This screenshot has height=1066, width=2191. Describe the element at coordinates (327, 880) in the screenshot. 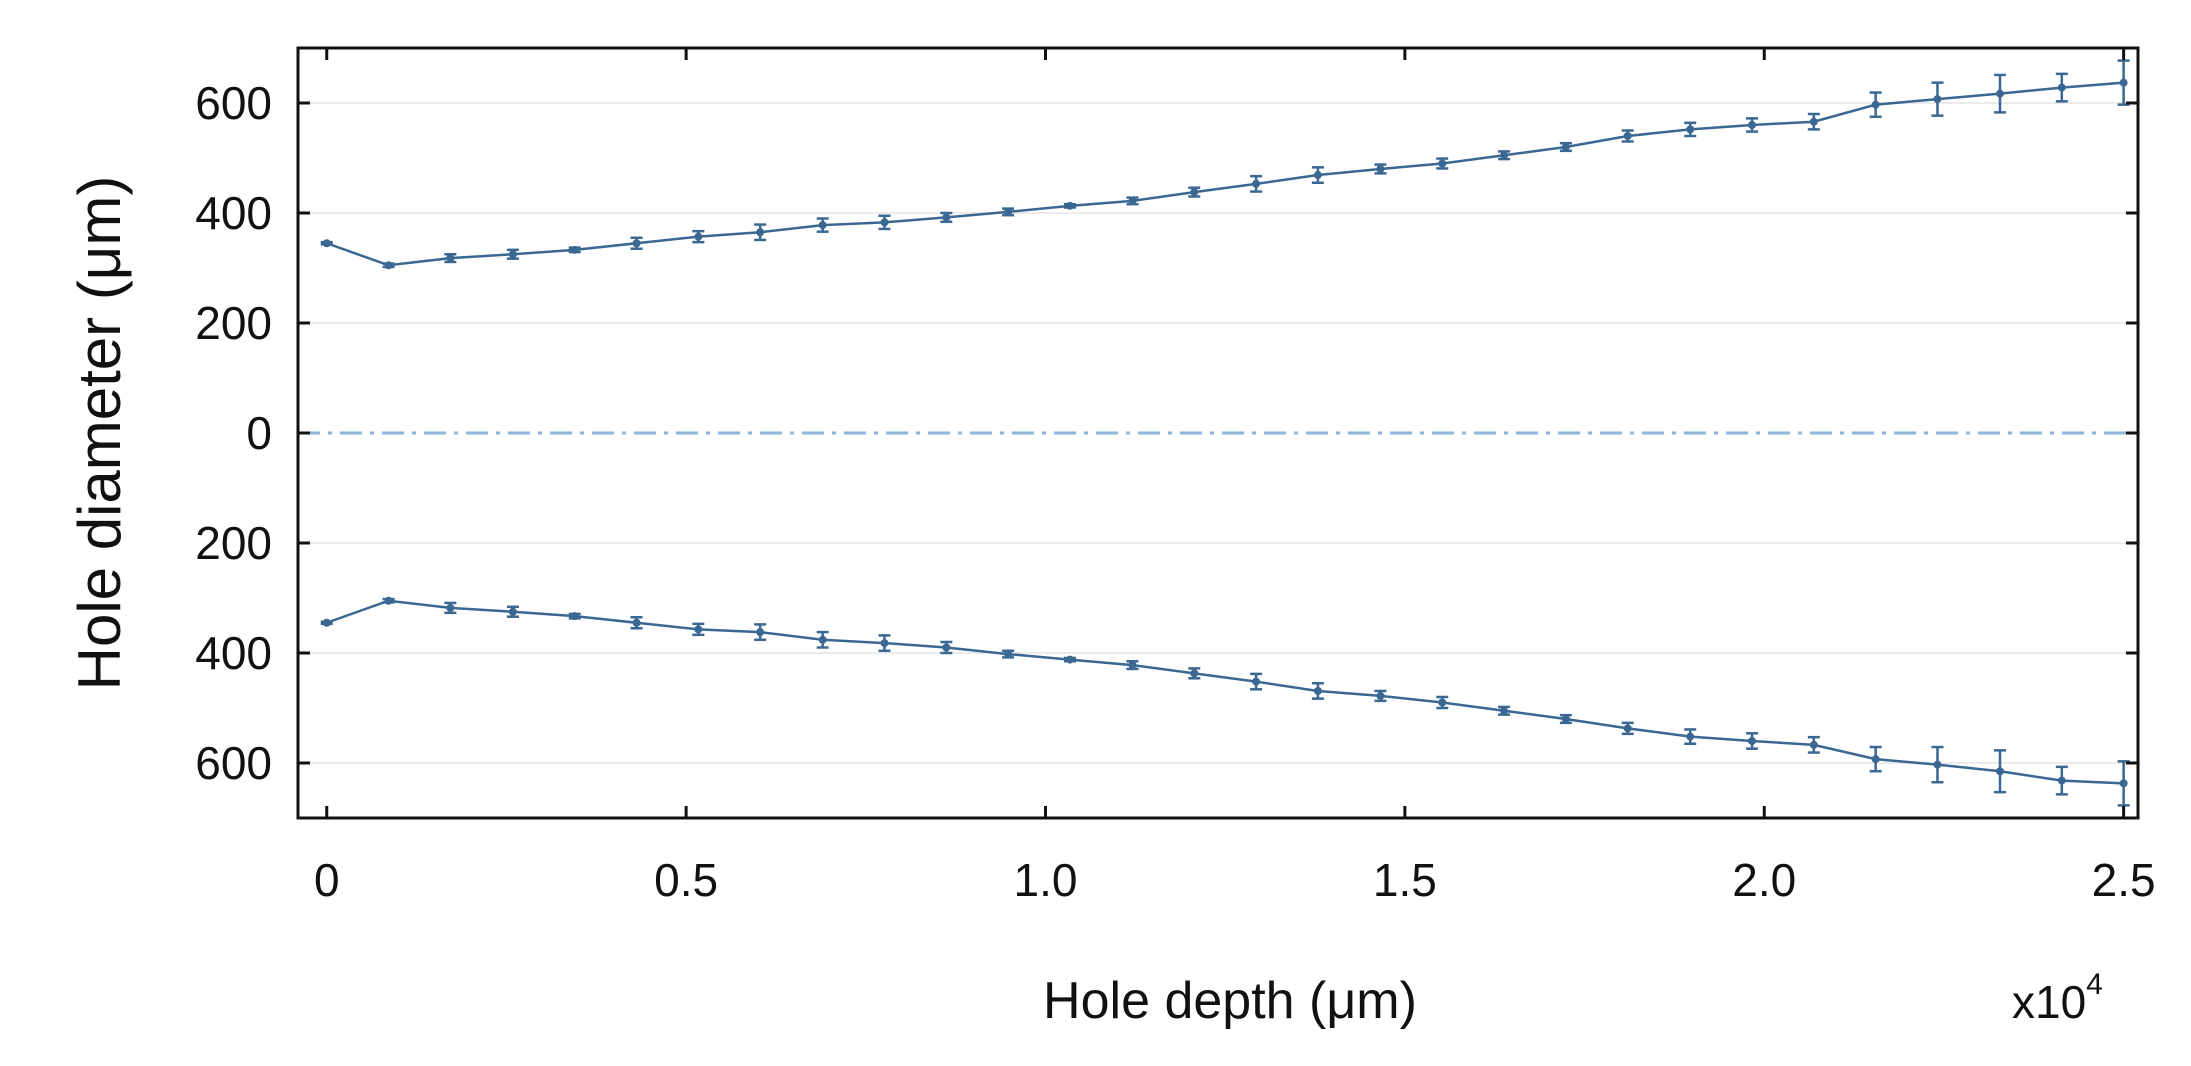

I see `x-tick-label: 0` at that location.